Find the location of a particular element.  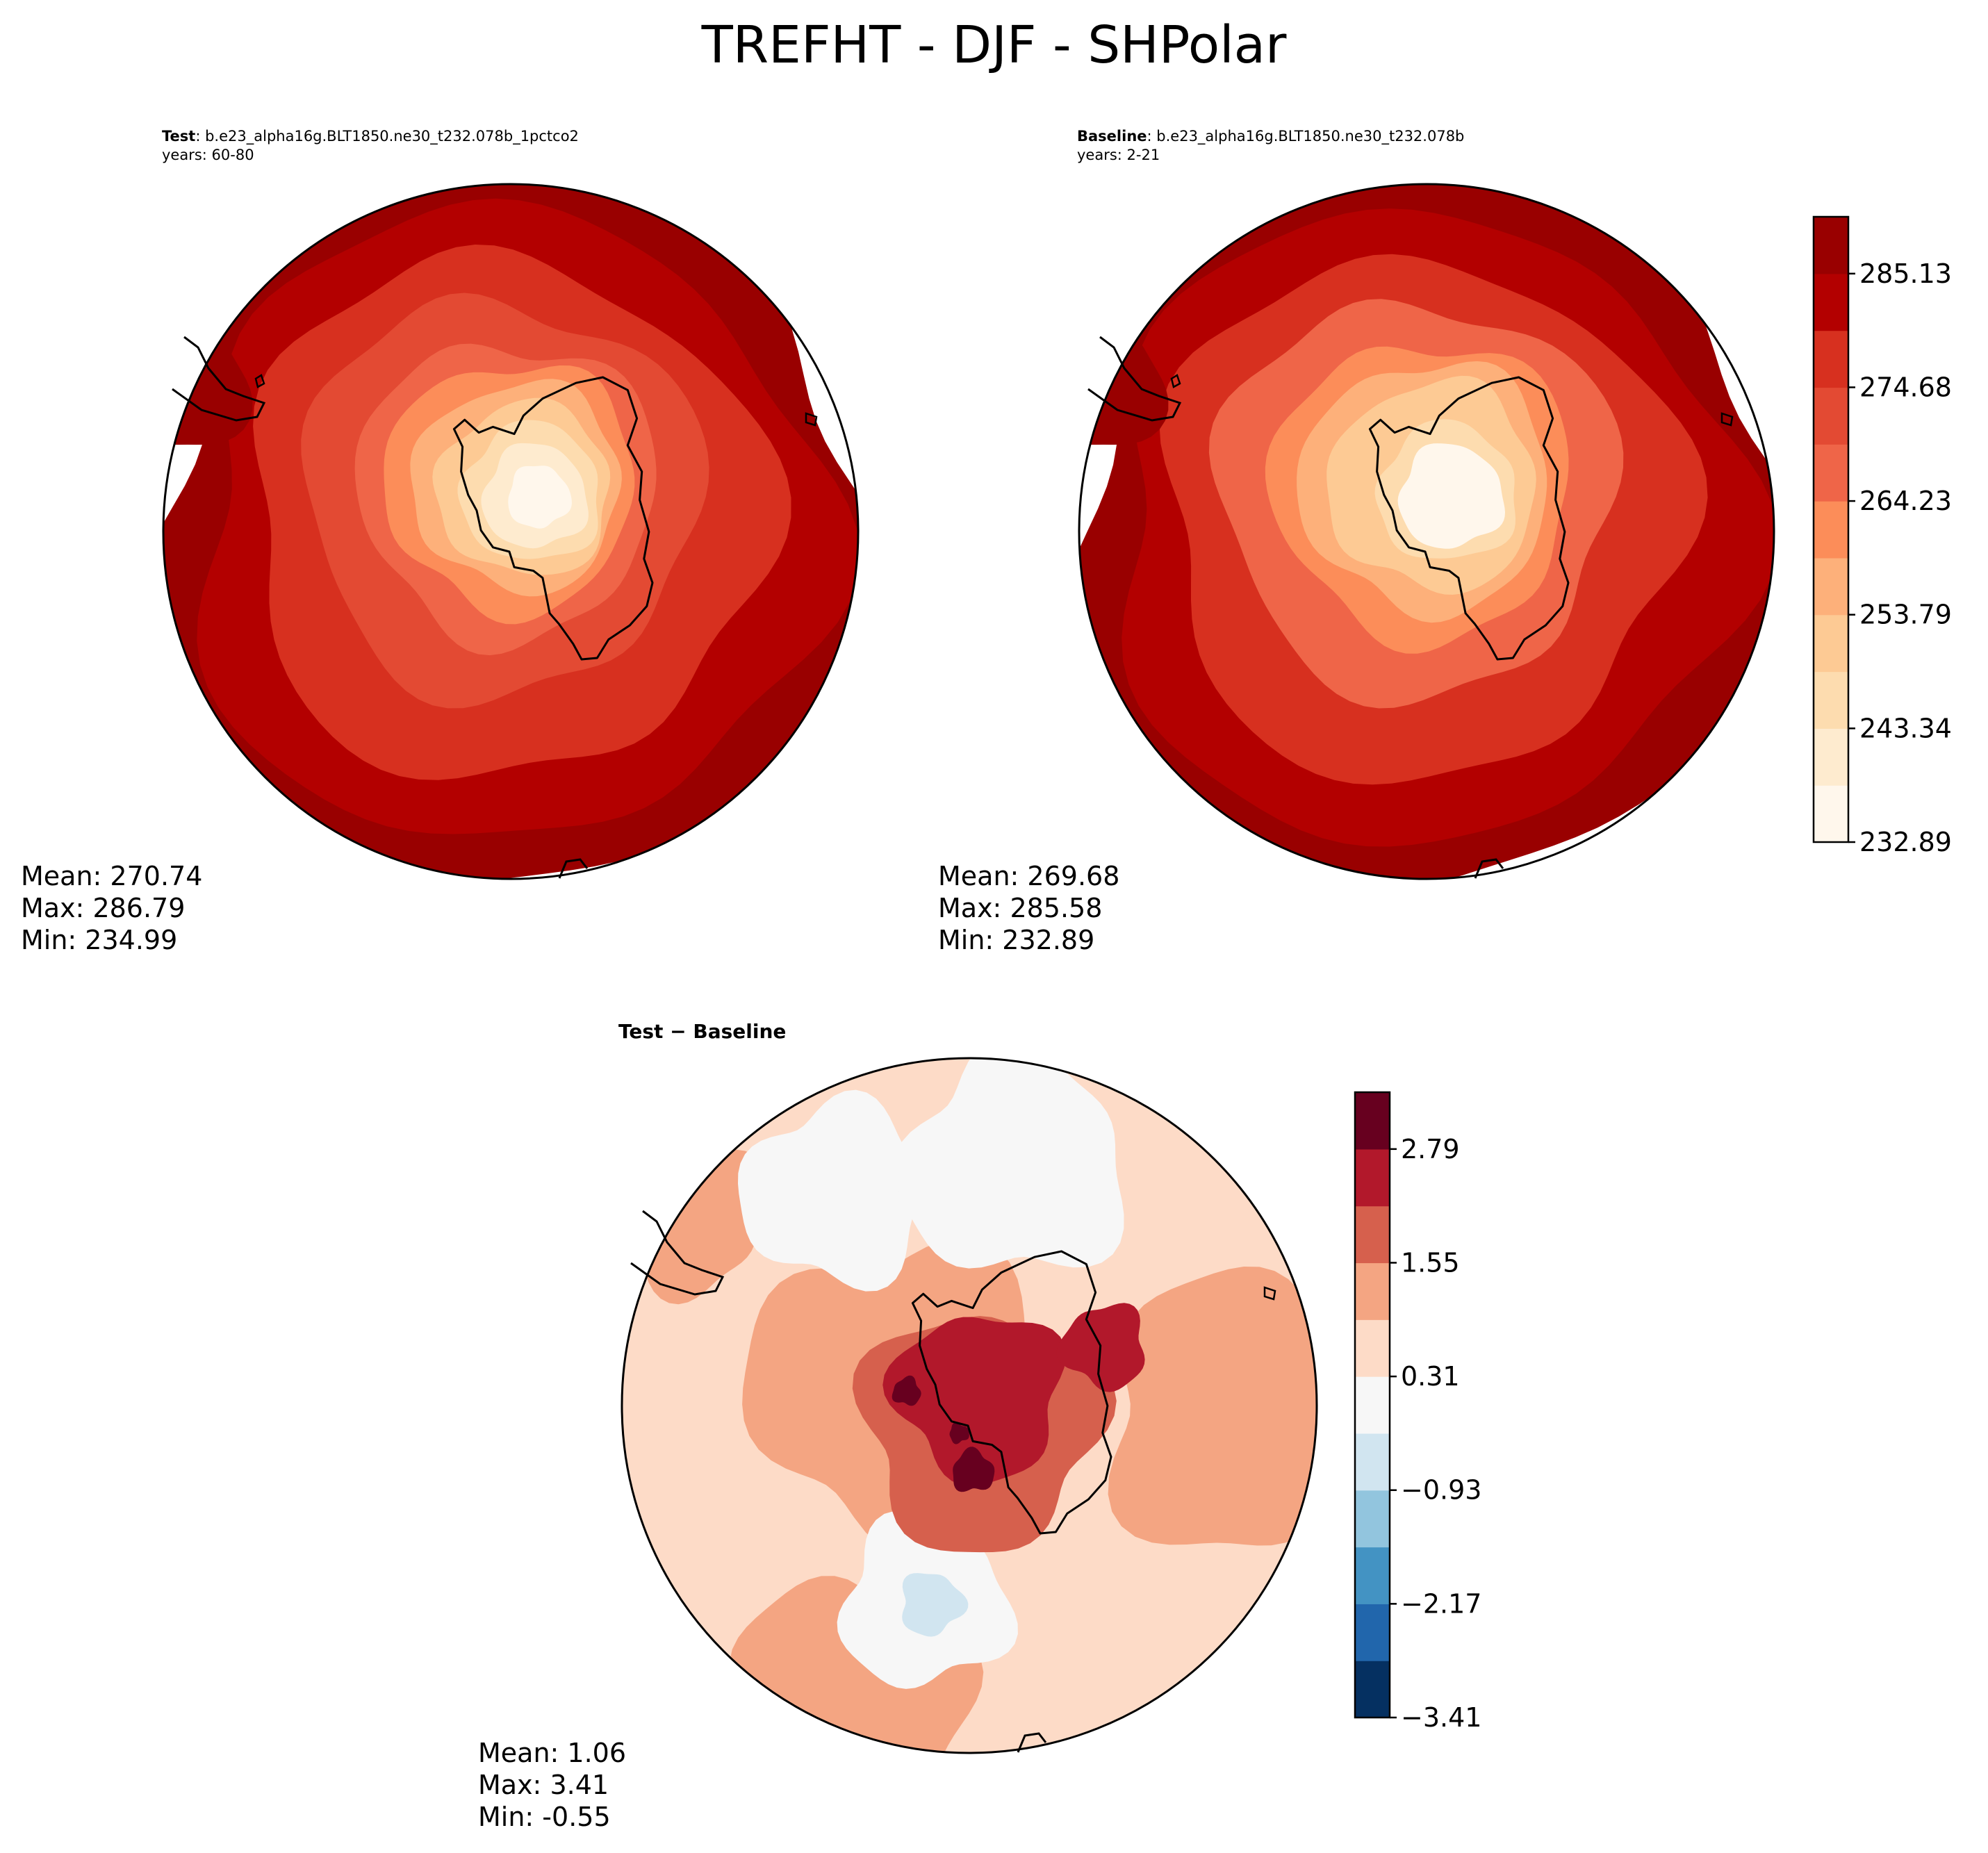

test-map is located at coordinates (511, 531).